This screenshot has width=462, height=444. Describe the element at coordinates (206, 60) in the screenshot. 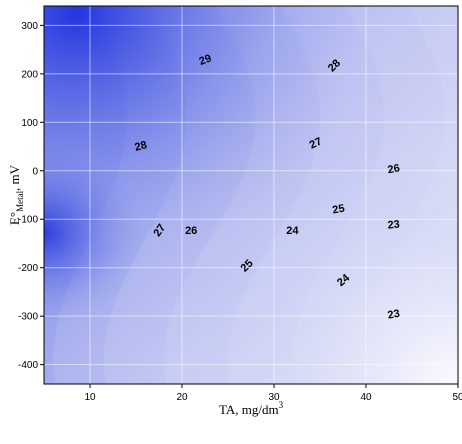

I see `contour-label: 29` at that location.